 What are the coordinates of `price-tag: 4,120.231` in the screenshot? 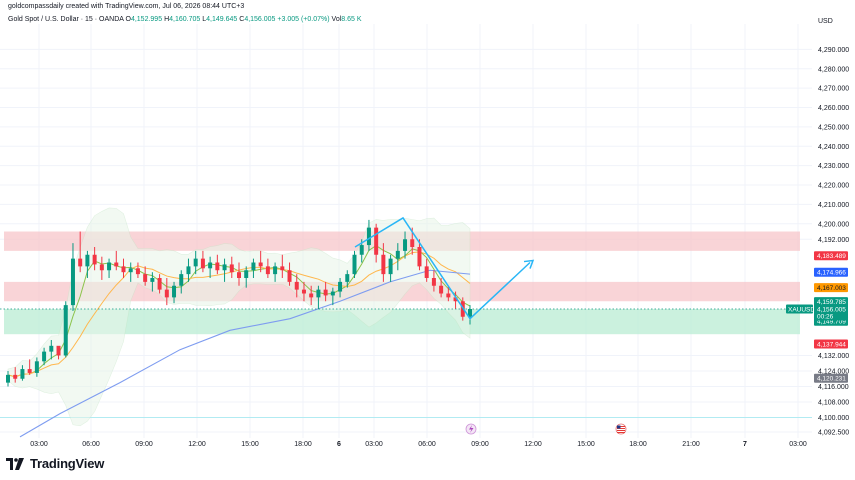 It's located at (831, 378).